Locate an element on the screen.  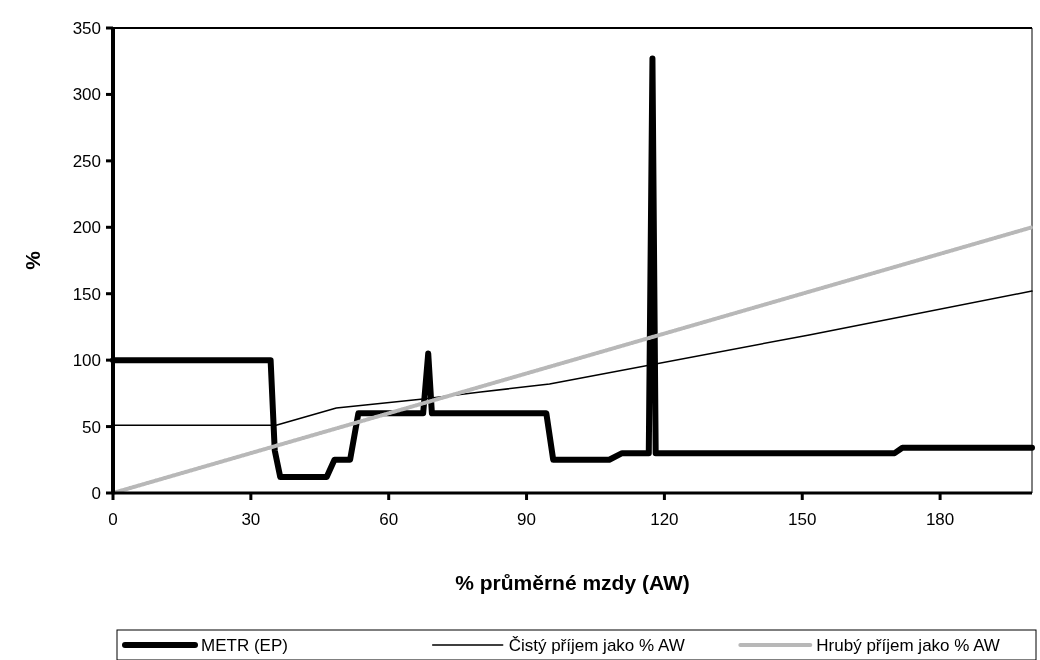
x-tick-label: 0 is located at coordinates (113, 519).